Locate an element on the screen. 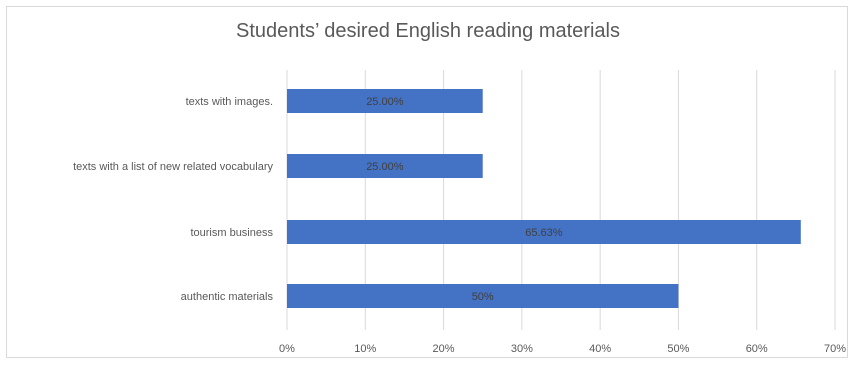 This screenshot has height=366, width=856. data-label: 65.63% is located at coordinates (544, 233).